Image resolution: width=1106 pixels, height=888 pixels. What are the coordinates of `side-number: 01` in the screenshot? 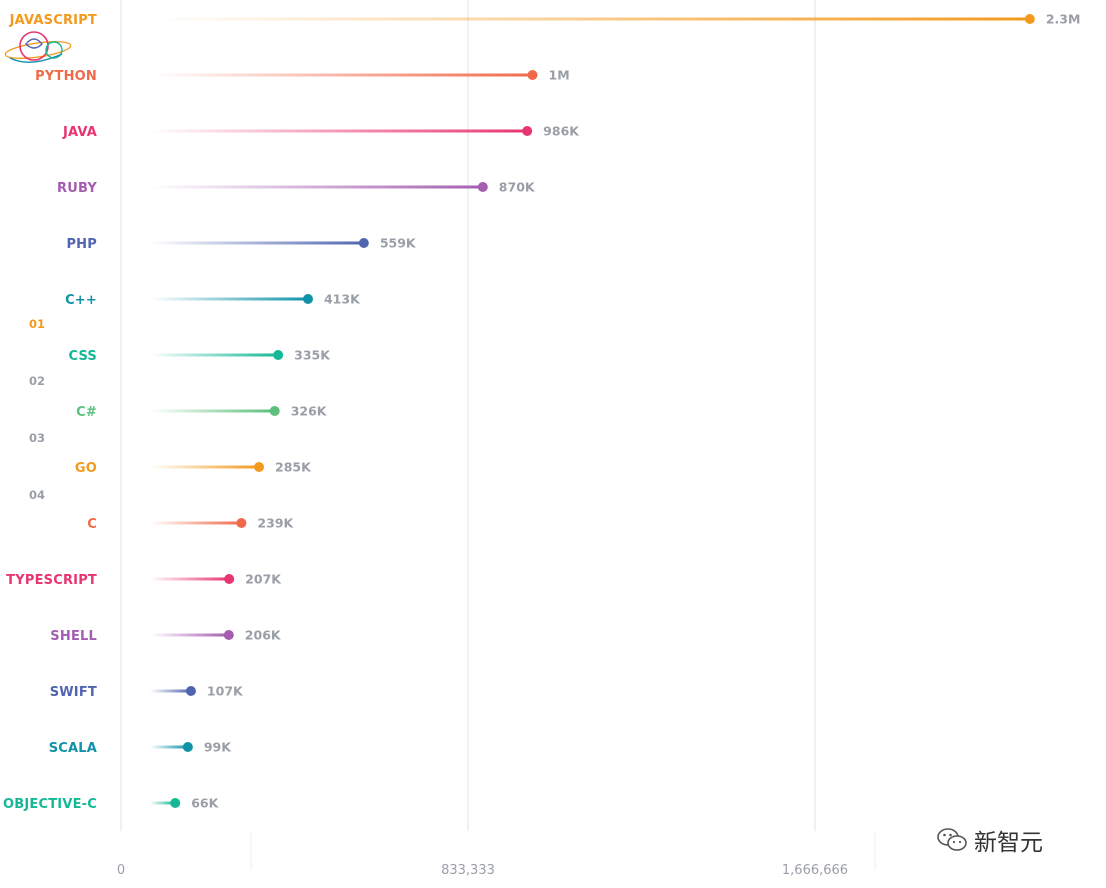 It's located at (37, 324).